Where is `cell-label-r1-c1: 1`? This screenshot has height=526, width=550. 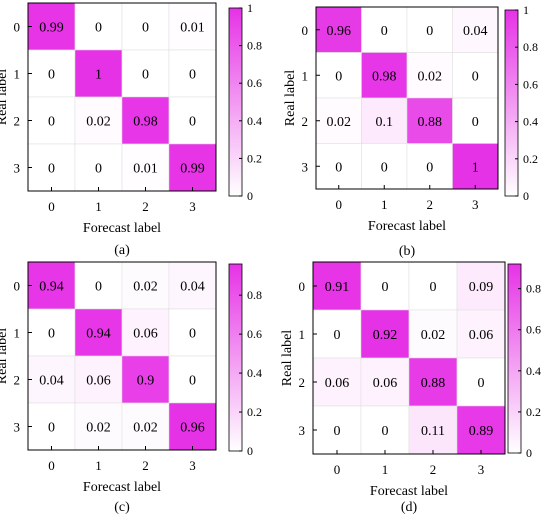 cell-label-r1-c1: 1 is located at coordinates (98, 75).